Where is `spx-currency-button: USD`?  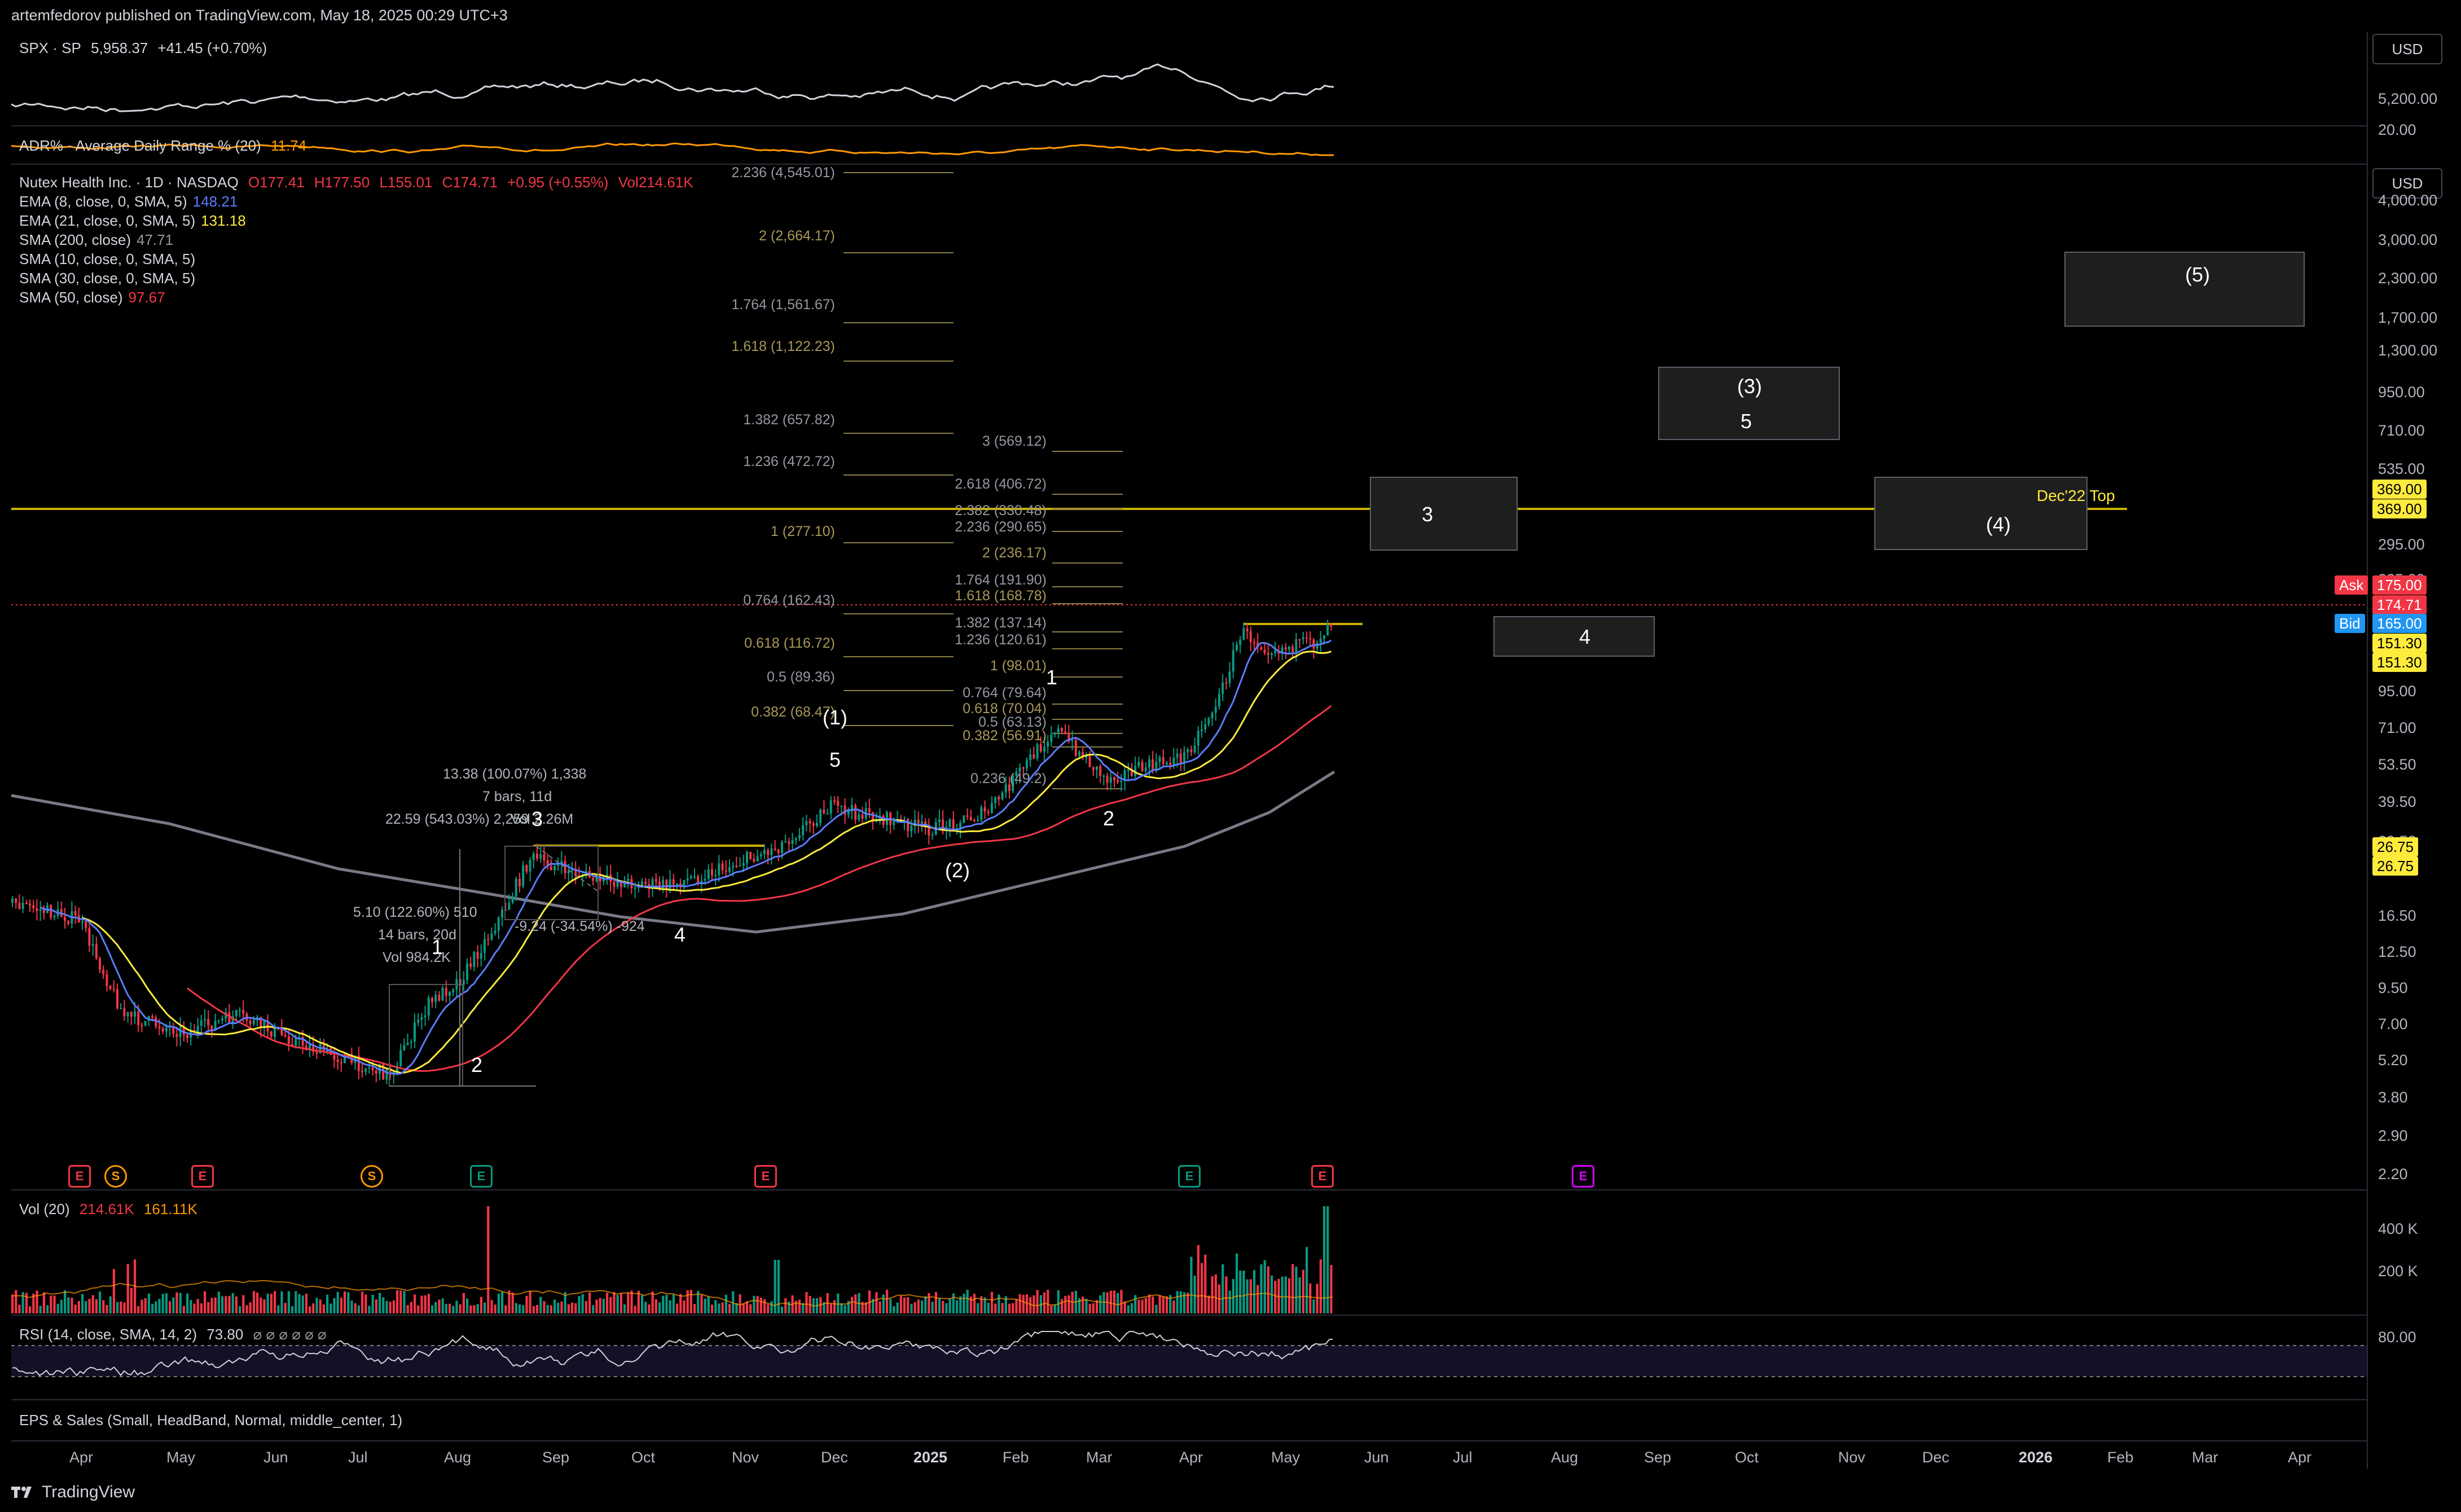
spx-currency-button: USD is located at coordinates (2407, 49).